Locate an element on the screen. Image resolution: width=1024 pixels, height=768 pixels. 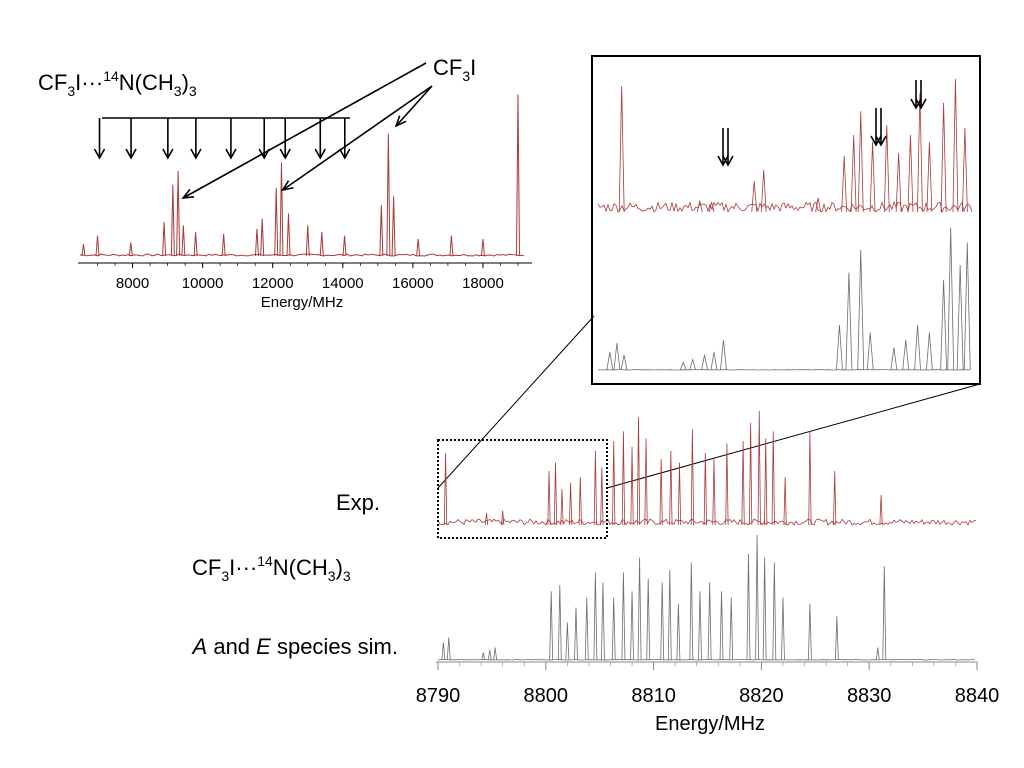
complex-label-top: CF3I···14N(CH3)3 is located at coordinates (117, 83).